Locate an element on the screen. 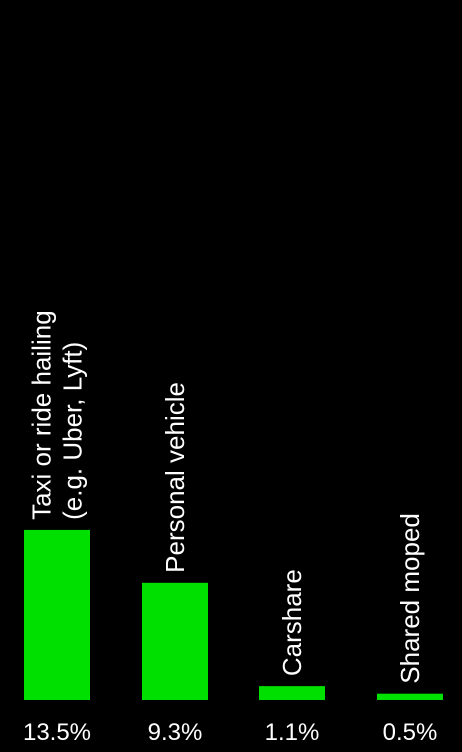 This screenshot has height=752, width=462. category-label-shared-moped: Shared moped is located at coordinates (410, 598).